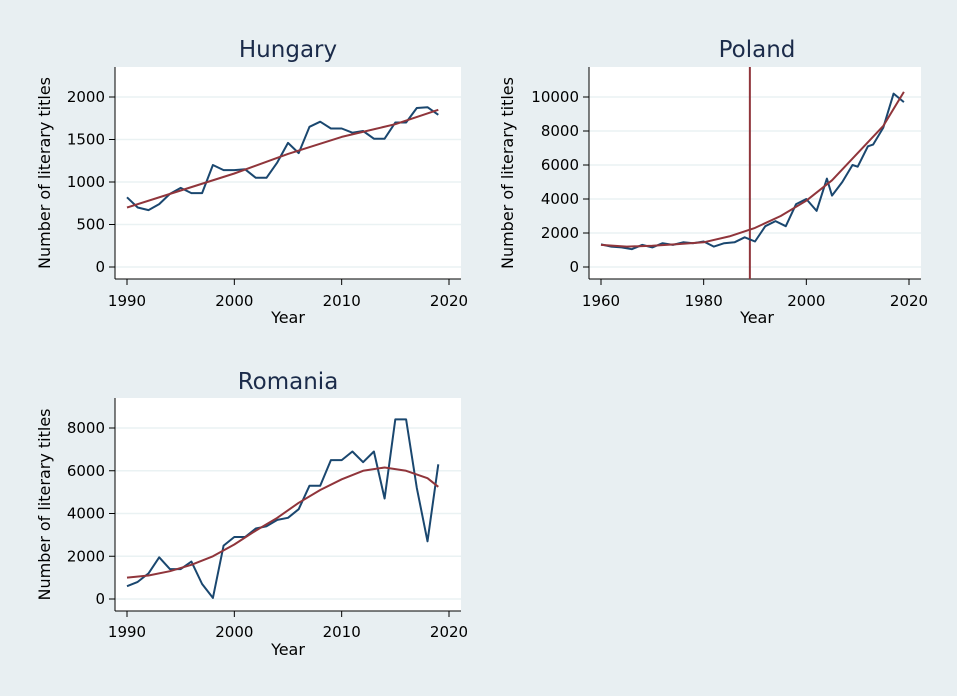  What do you see at coordinates (288, 50) in the screenshot?
I see `chart-title: Hungary` at bounding box center [288, 50].